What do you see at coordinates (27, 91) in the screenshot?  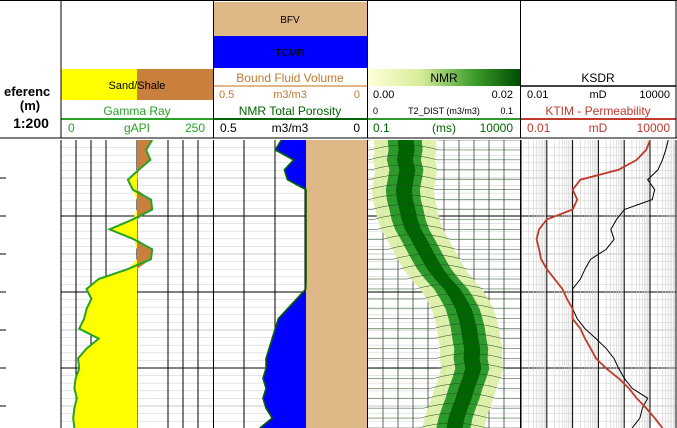 I see `reference-label: eferenc` at bounding box center [27, 91].